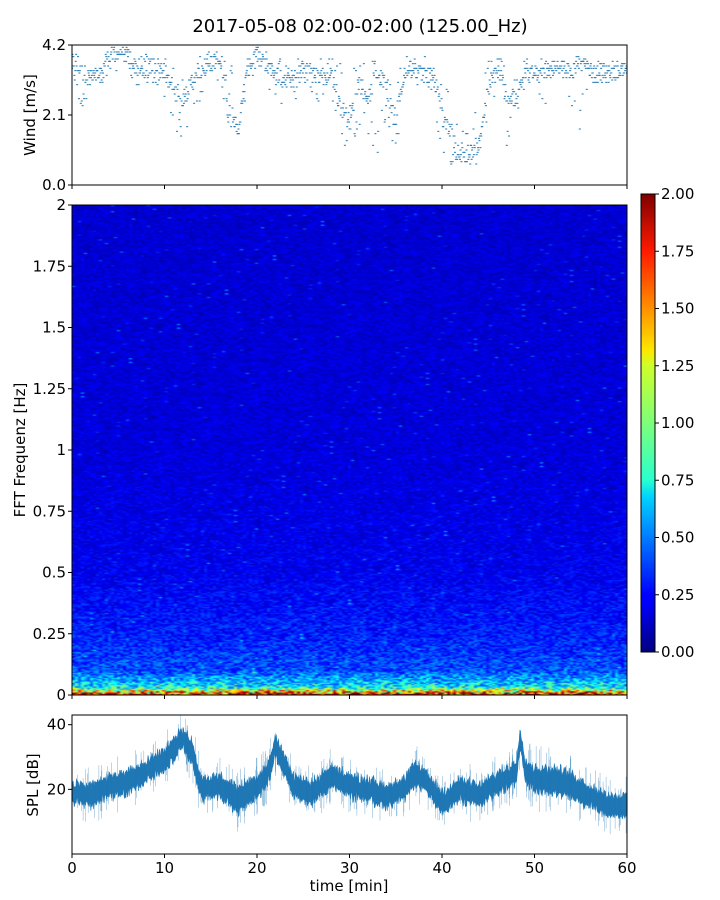 This screenshot has width=720, height=900. What do you see at coordinates (20, 450) in the screenshot?
I see `spectrogram-ylabel: FFT Frequenz [Hz]` at bounding box center [20, 450].